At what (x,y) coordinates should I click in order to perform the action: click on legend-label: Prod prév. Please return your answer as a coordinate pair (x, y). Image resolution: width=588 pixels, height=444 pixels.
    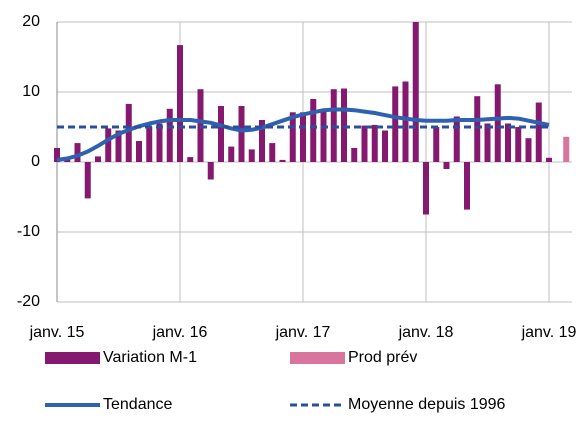
    Looking at the image, I should click on (382, 357).